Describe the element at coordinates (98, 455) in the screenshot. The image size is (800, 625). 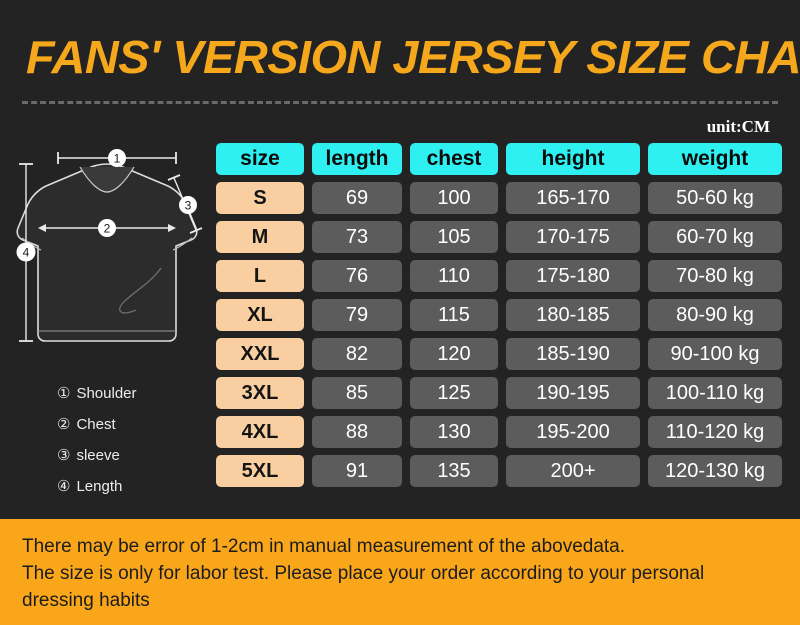
I see `legend-label-sleeve: sleeve` at that location.